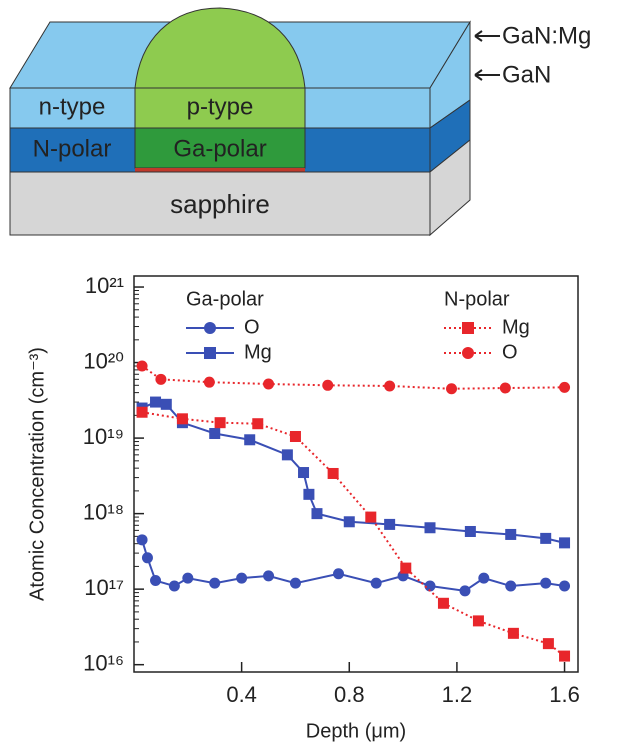  I want to click on label: N-polar, so click(72, 148).